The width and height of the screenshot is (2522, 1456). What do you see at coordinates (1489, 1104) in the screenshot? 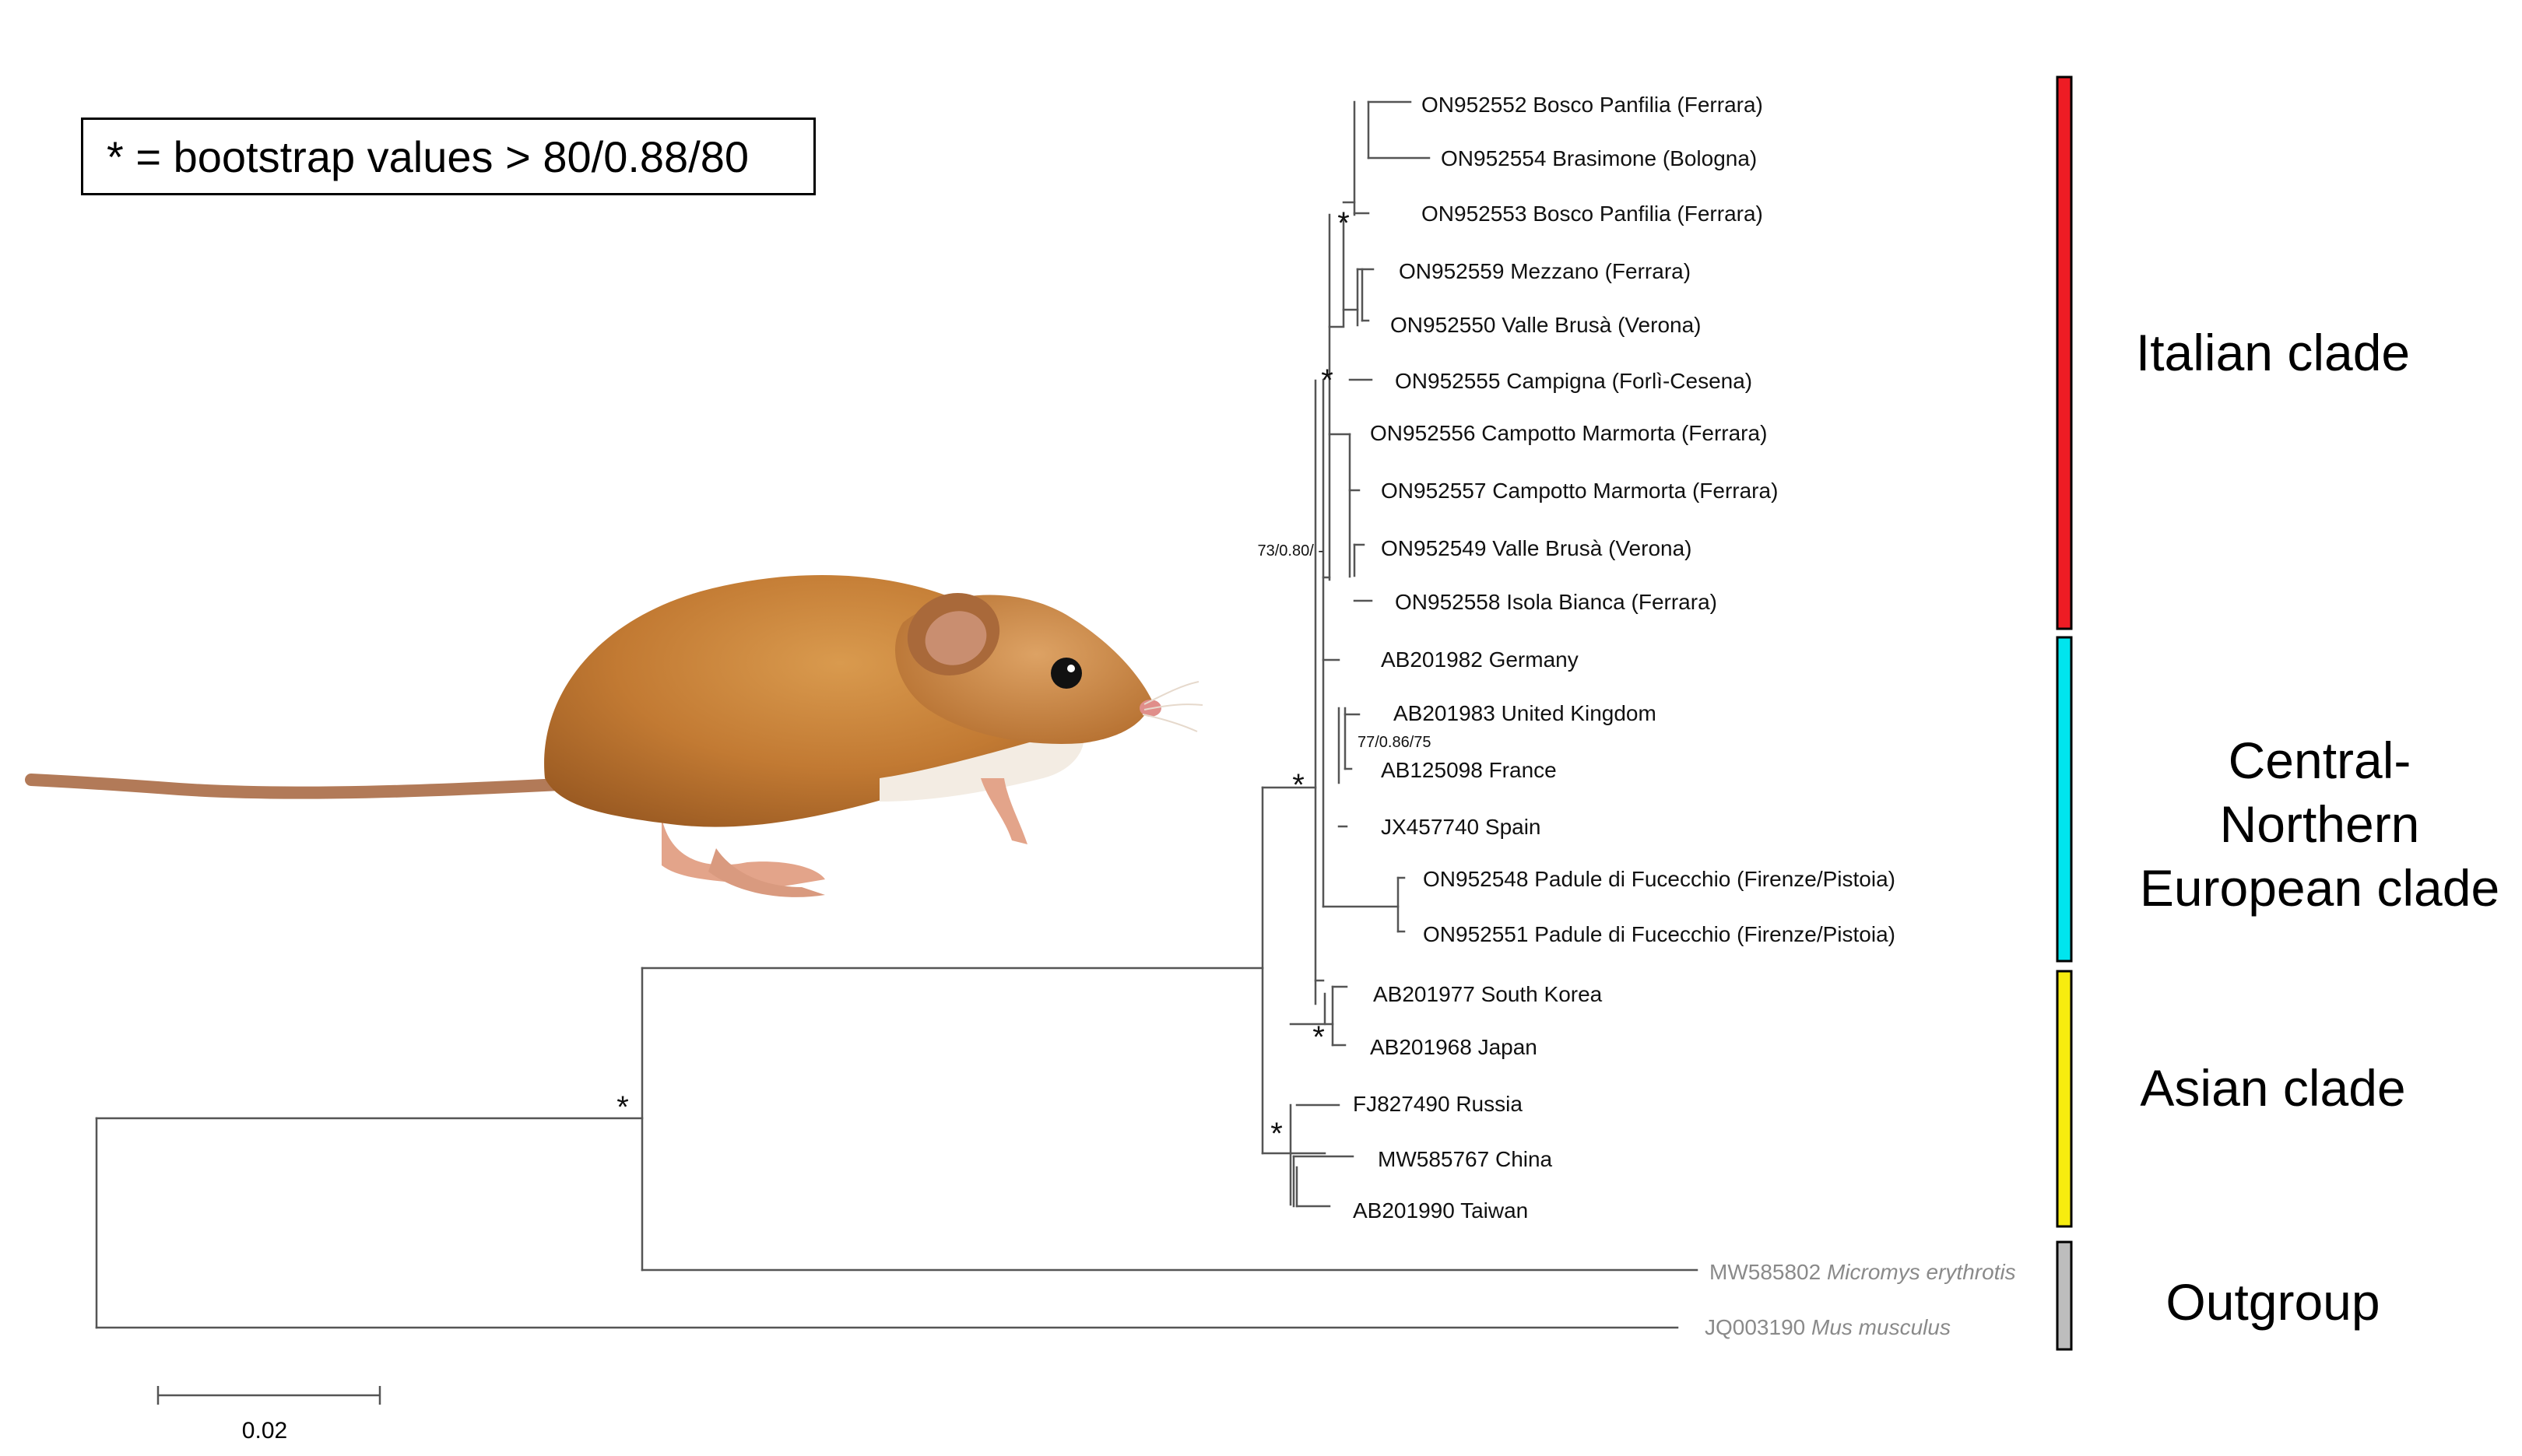
I see `tip-location: Russia` at bounding box center [1489, 1104].